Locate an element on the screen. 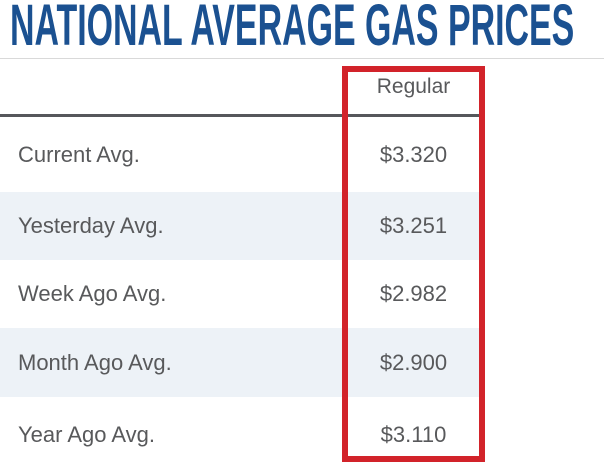  row-label: Yesterday Avg. is located at coordinates (91, 225).